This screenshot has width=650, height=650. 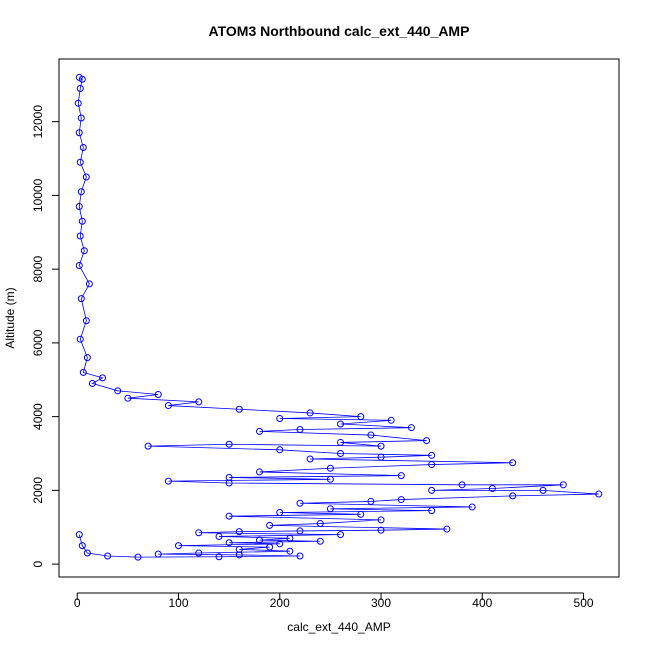 I want to click on x-axis-label: calc_ext_440_AMP, so click(x=338, y=627).